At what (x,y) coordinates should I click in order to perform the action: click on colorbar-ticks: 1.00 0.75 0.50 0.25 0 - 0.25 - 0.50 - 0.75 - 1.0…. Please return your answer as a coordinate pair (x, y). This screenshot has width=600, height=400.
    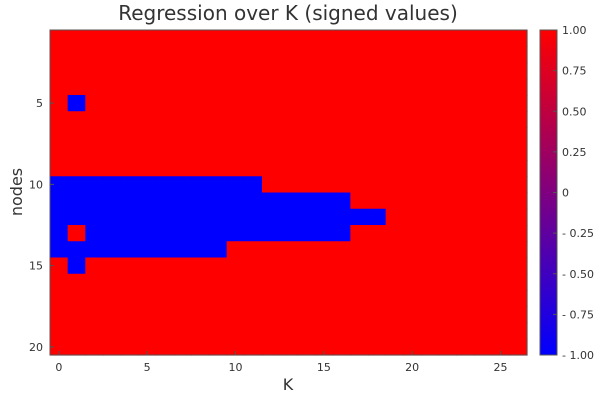
    Looking at the image, I should click on (573, 193).